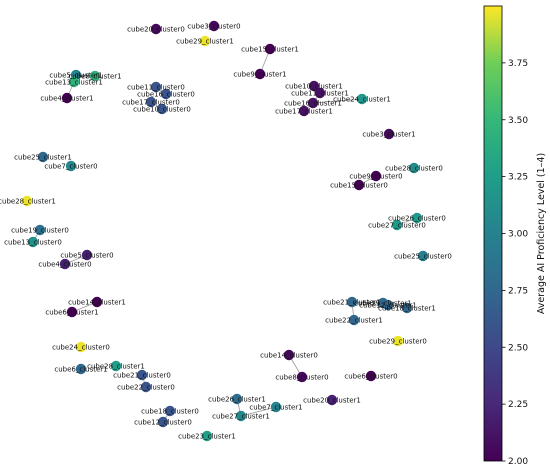 The height and width of the screenshot is (470, 550). I want to click on node-label: cube25_cluster1, so click(43, 158).